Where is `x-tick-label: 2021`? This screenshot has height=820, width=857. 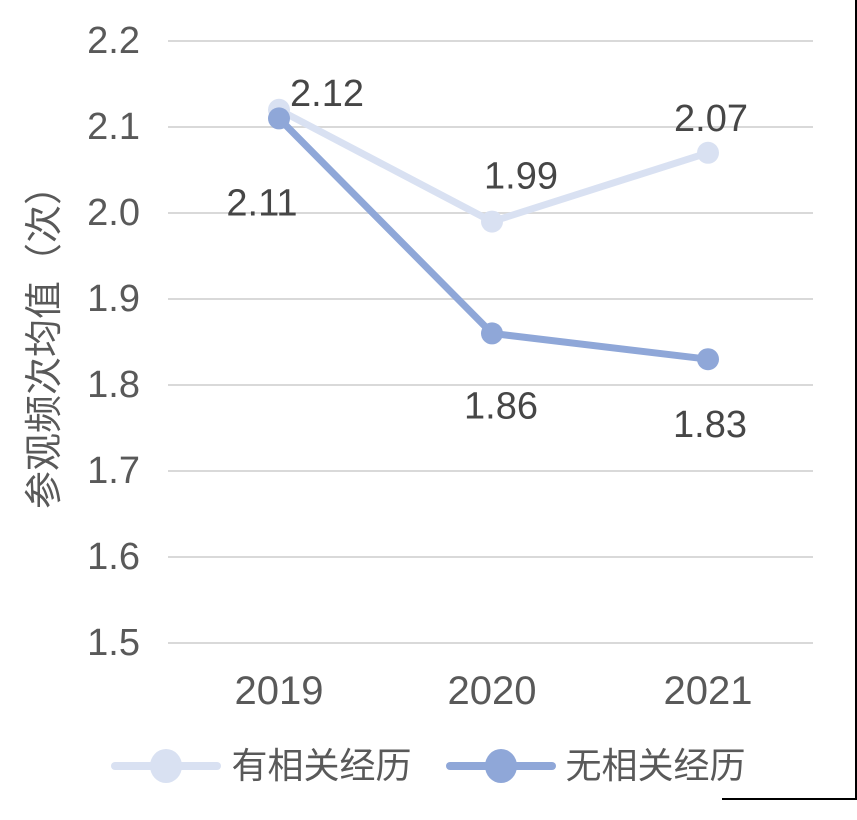
x-tick-label: 2021 is located at coordinates (708, 691).